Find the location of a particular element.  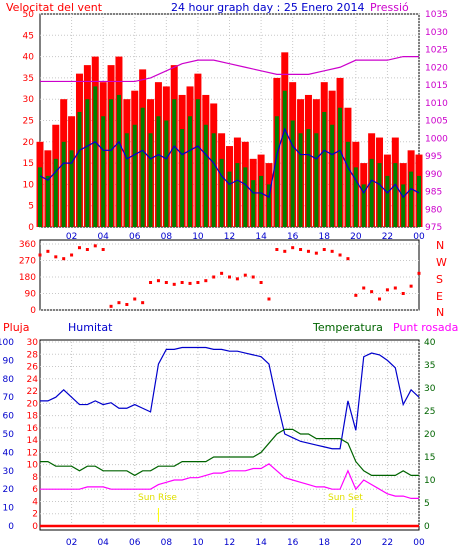

wind-x-tick-label: 16 is located at coordinates (293, 237).